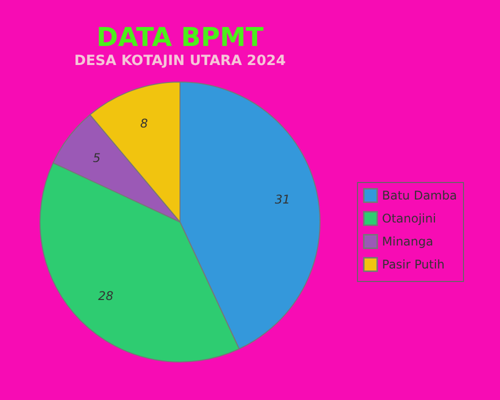 This screenshot has width=500, height=400. I want to click on legend-label: Otanojini, so click(409, 219).